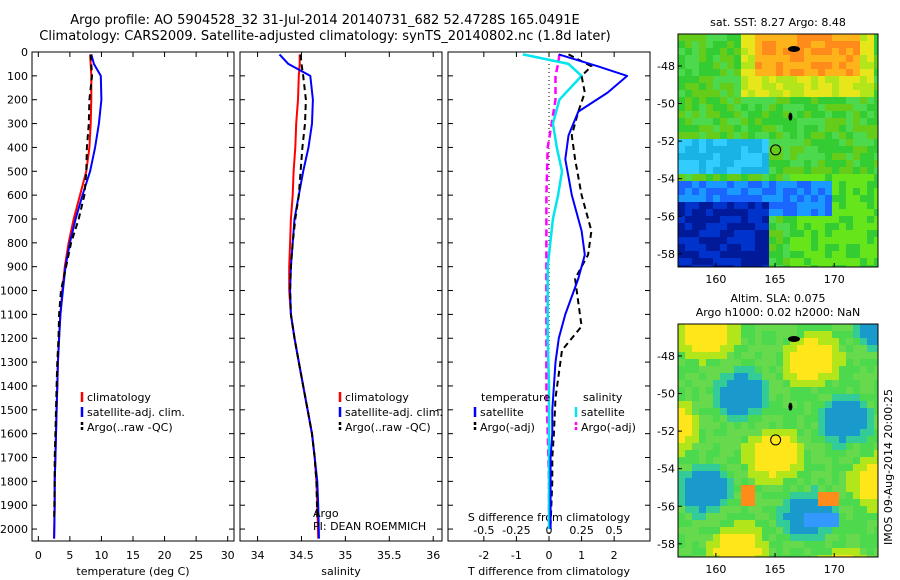 The width and height of the screenshot is (900, 580). I want to click on depth-tick-label: 1100, so click(14, 314).